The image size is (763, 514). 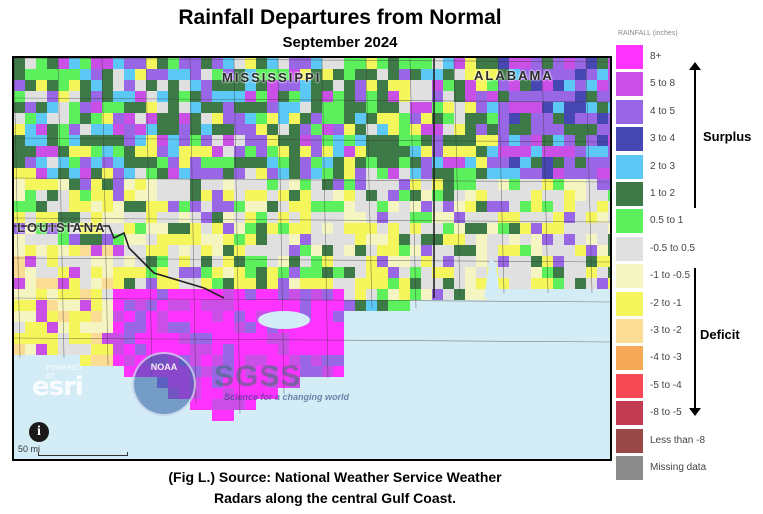 I want to click on surplus-arrow-line, so click(x=695, y=138).